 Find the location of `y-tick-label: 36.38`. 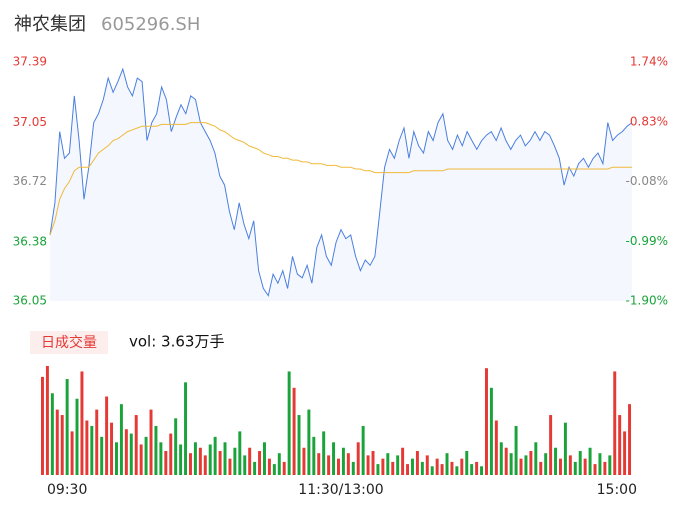

y-tick-label: 36.38 is located at coordinates (30, 242).